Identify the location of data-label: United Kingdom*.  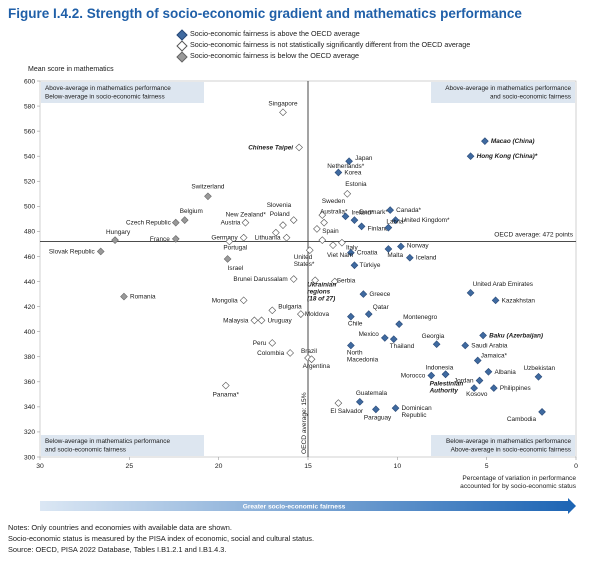
(426, 220).